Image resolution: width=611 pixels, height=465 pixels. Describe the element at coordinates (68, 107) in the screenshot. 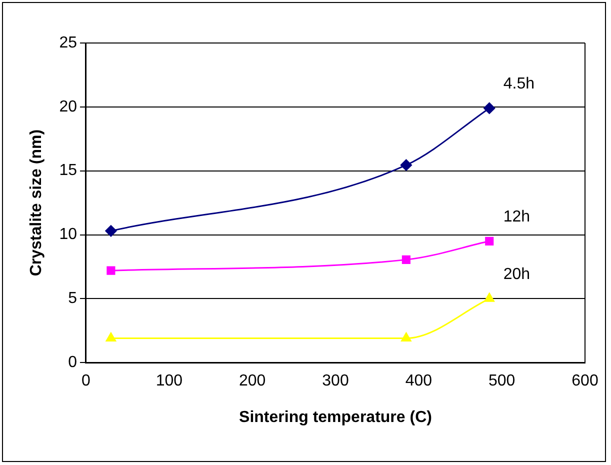

I see `y-tick-label: 20` at that location.